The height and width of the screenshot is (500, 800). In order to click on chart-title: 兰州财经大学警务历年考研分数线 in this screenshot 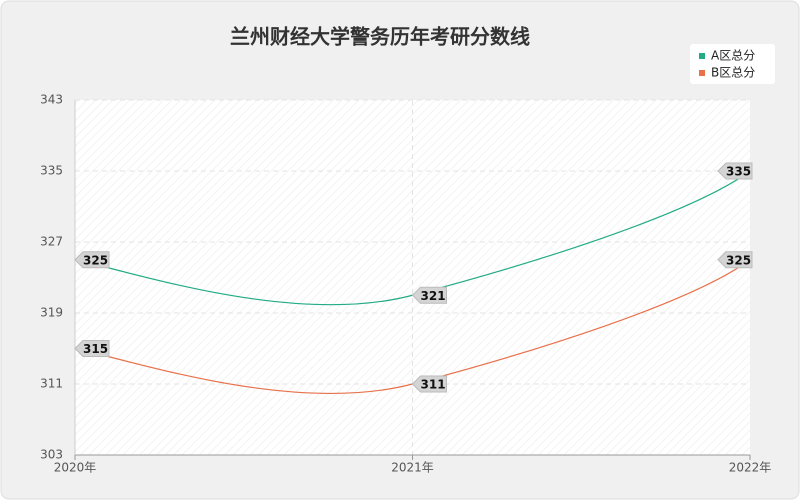, I will do `click(380, 37)`.